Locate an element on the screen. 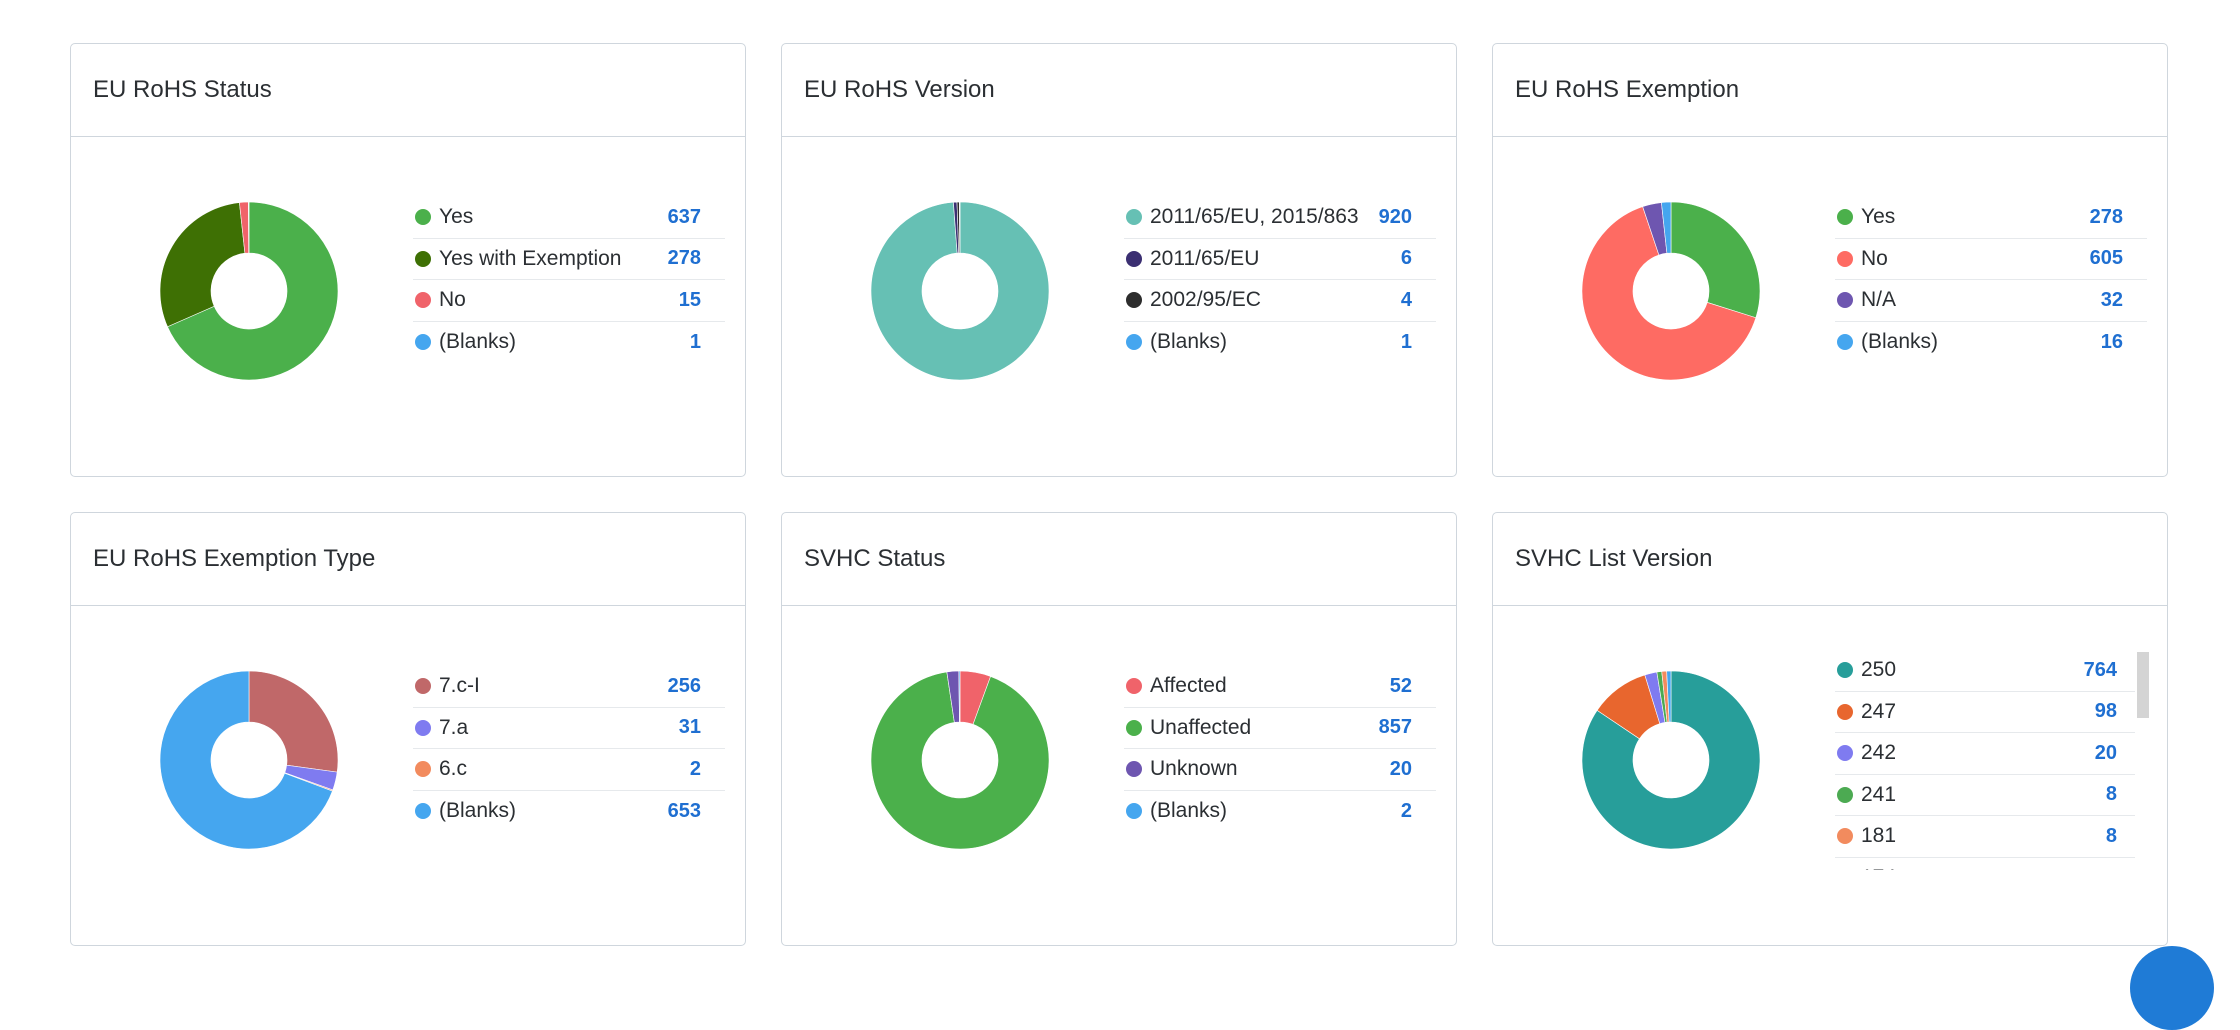  legend-item: 181 8 is located at coordinates (1985, 837).